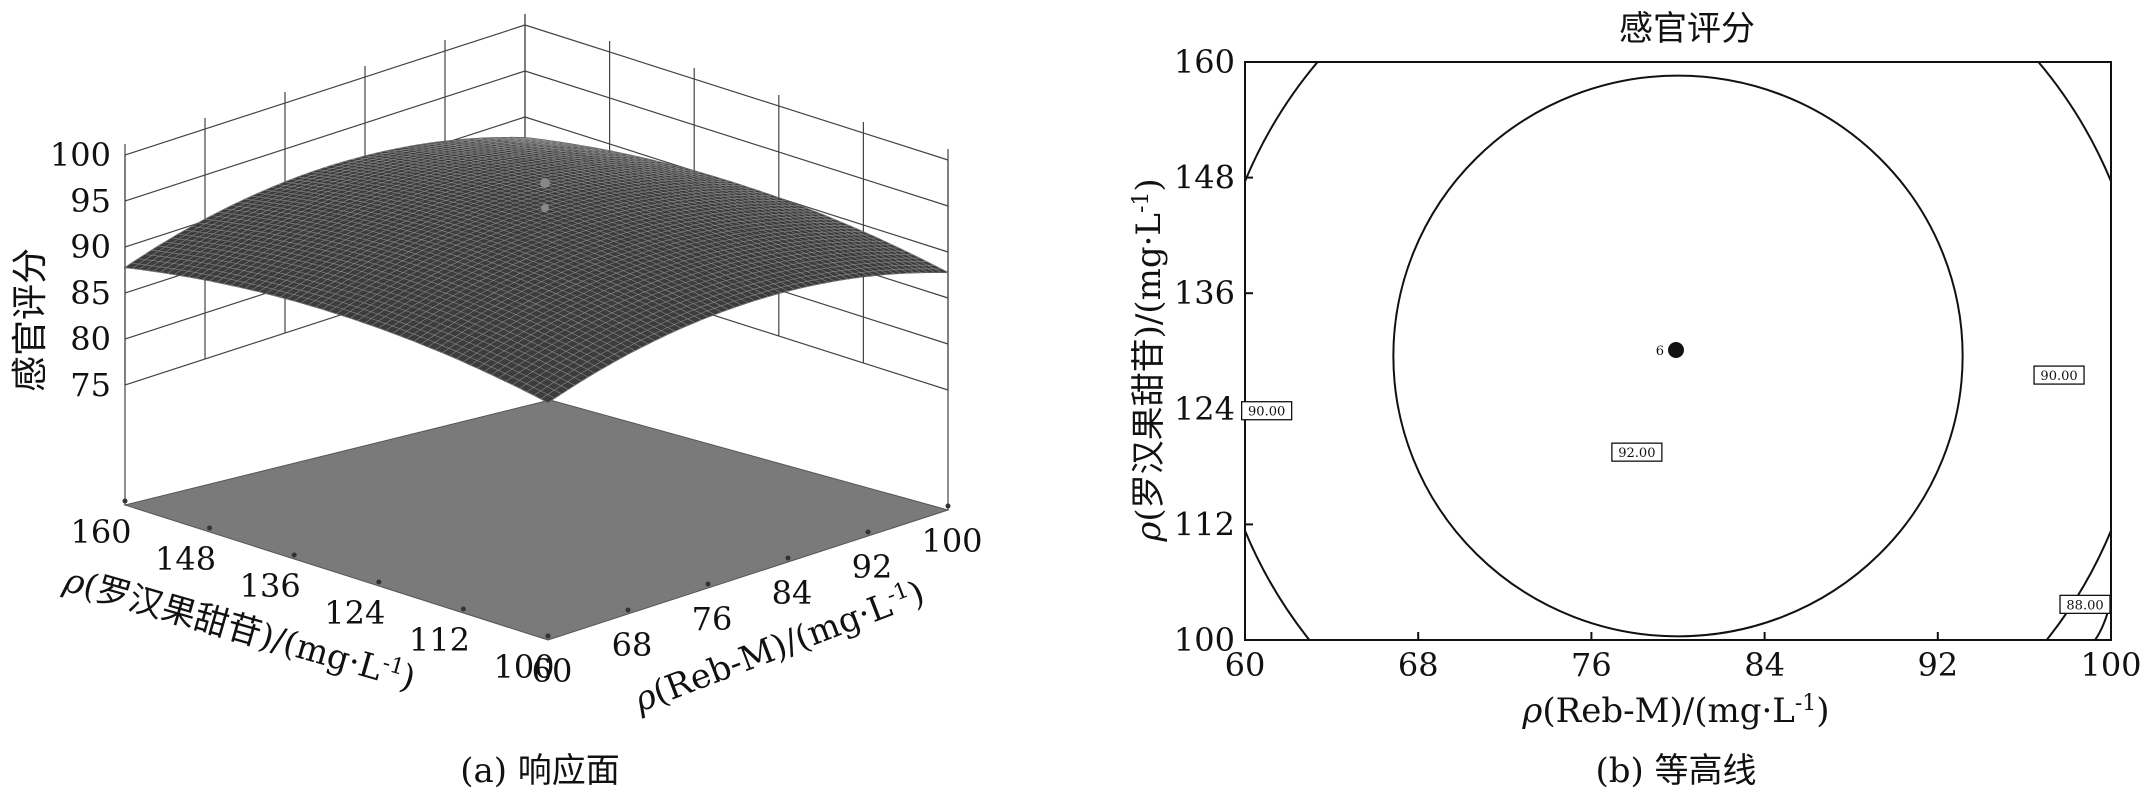  I want to click on contour-x-tick-label: 84, so click(1764, 665).